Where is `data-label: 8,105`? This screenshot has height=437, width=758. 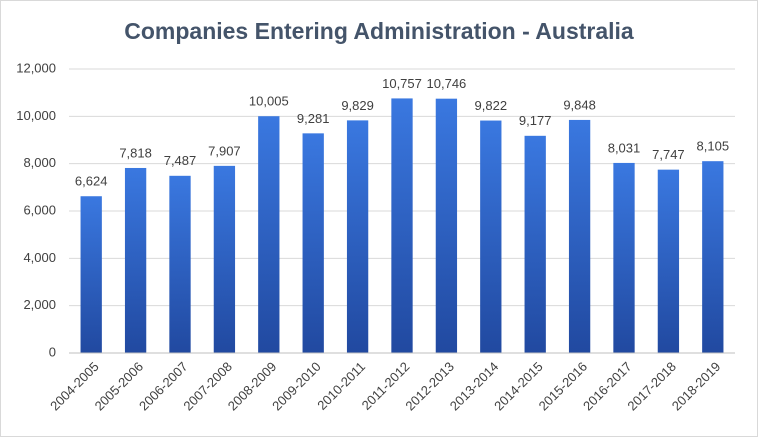
data-label: 8,105 is located at coordinates (713, 146).